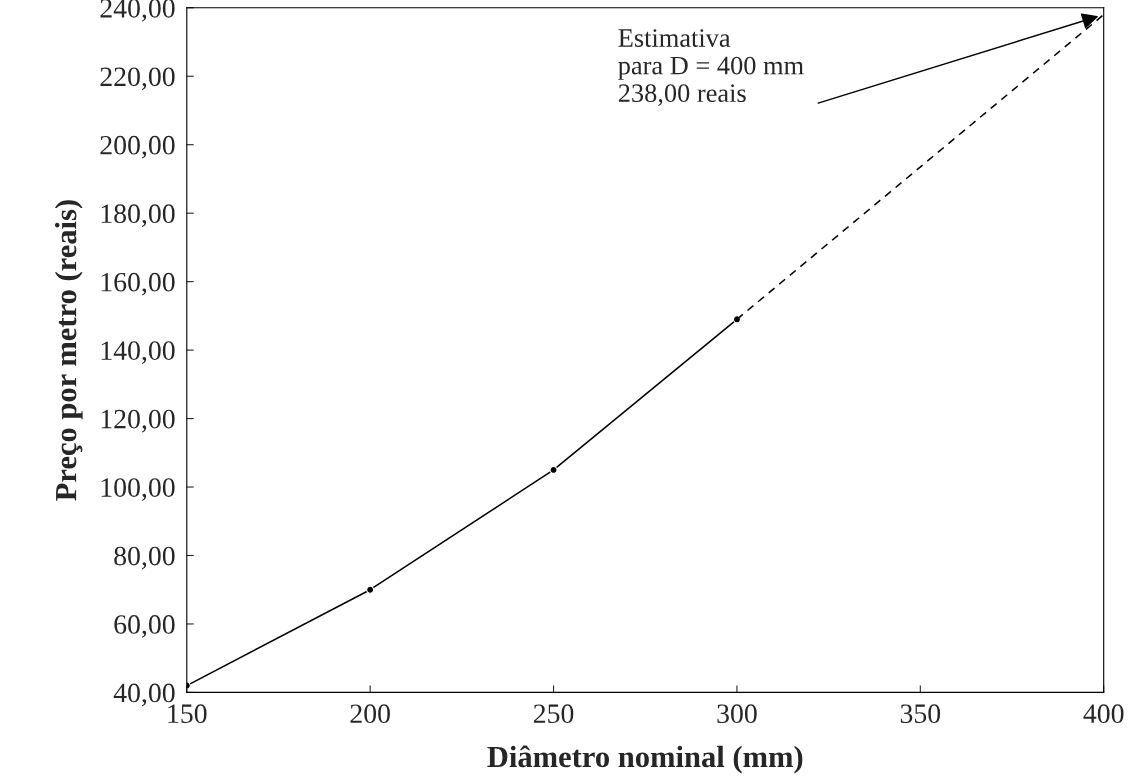 This screenshot has width=1132, height=778. I want to click on y-axis-title: Preço por metro (reais), so click(68, 350).